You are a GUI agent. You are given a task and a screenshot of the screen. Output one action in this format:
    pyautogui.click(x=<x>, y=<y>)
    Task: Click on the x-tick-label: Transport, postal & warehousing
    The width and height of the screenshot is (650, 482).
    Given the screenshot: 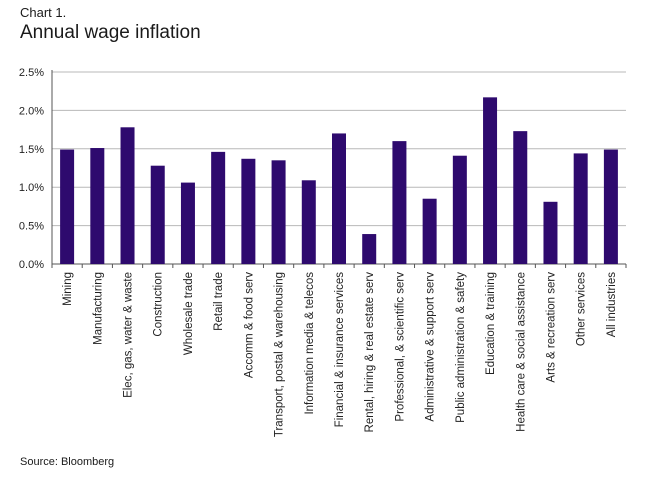 What is the action you would take?
    pyautogui.click(x=280, y=354)
    